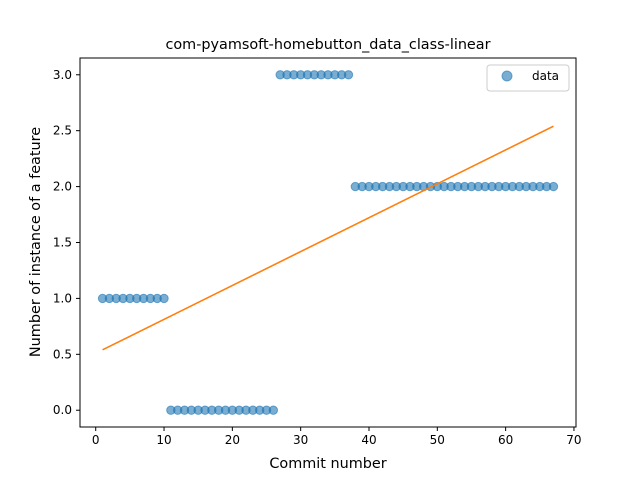 This screenshot has width=640, height=480. Describe the element at coordinates (368, 440) in the screenshot. I see `x-tick-label: 40` at that location.